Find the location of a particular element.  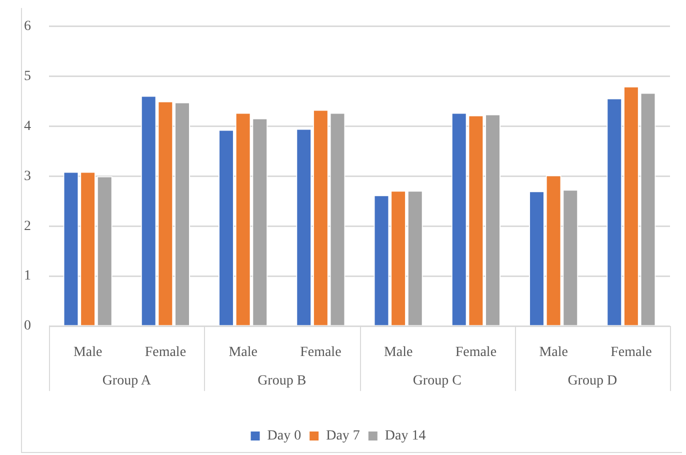

text: Group B is located at coordinates (282, 381).